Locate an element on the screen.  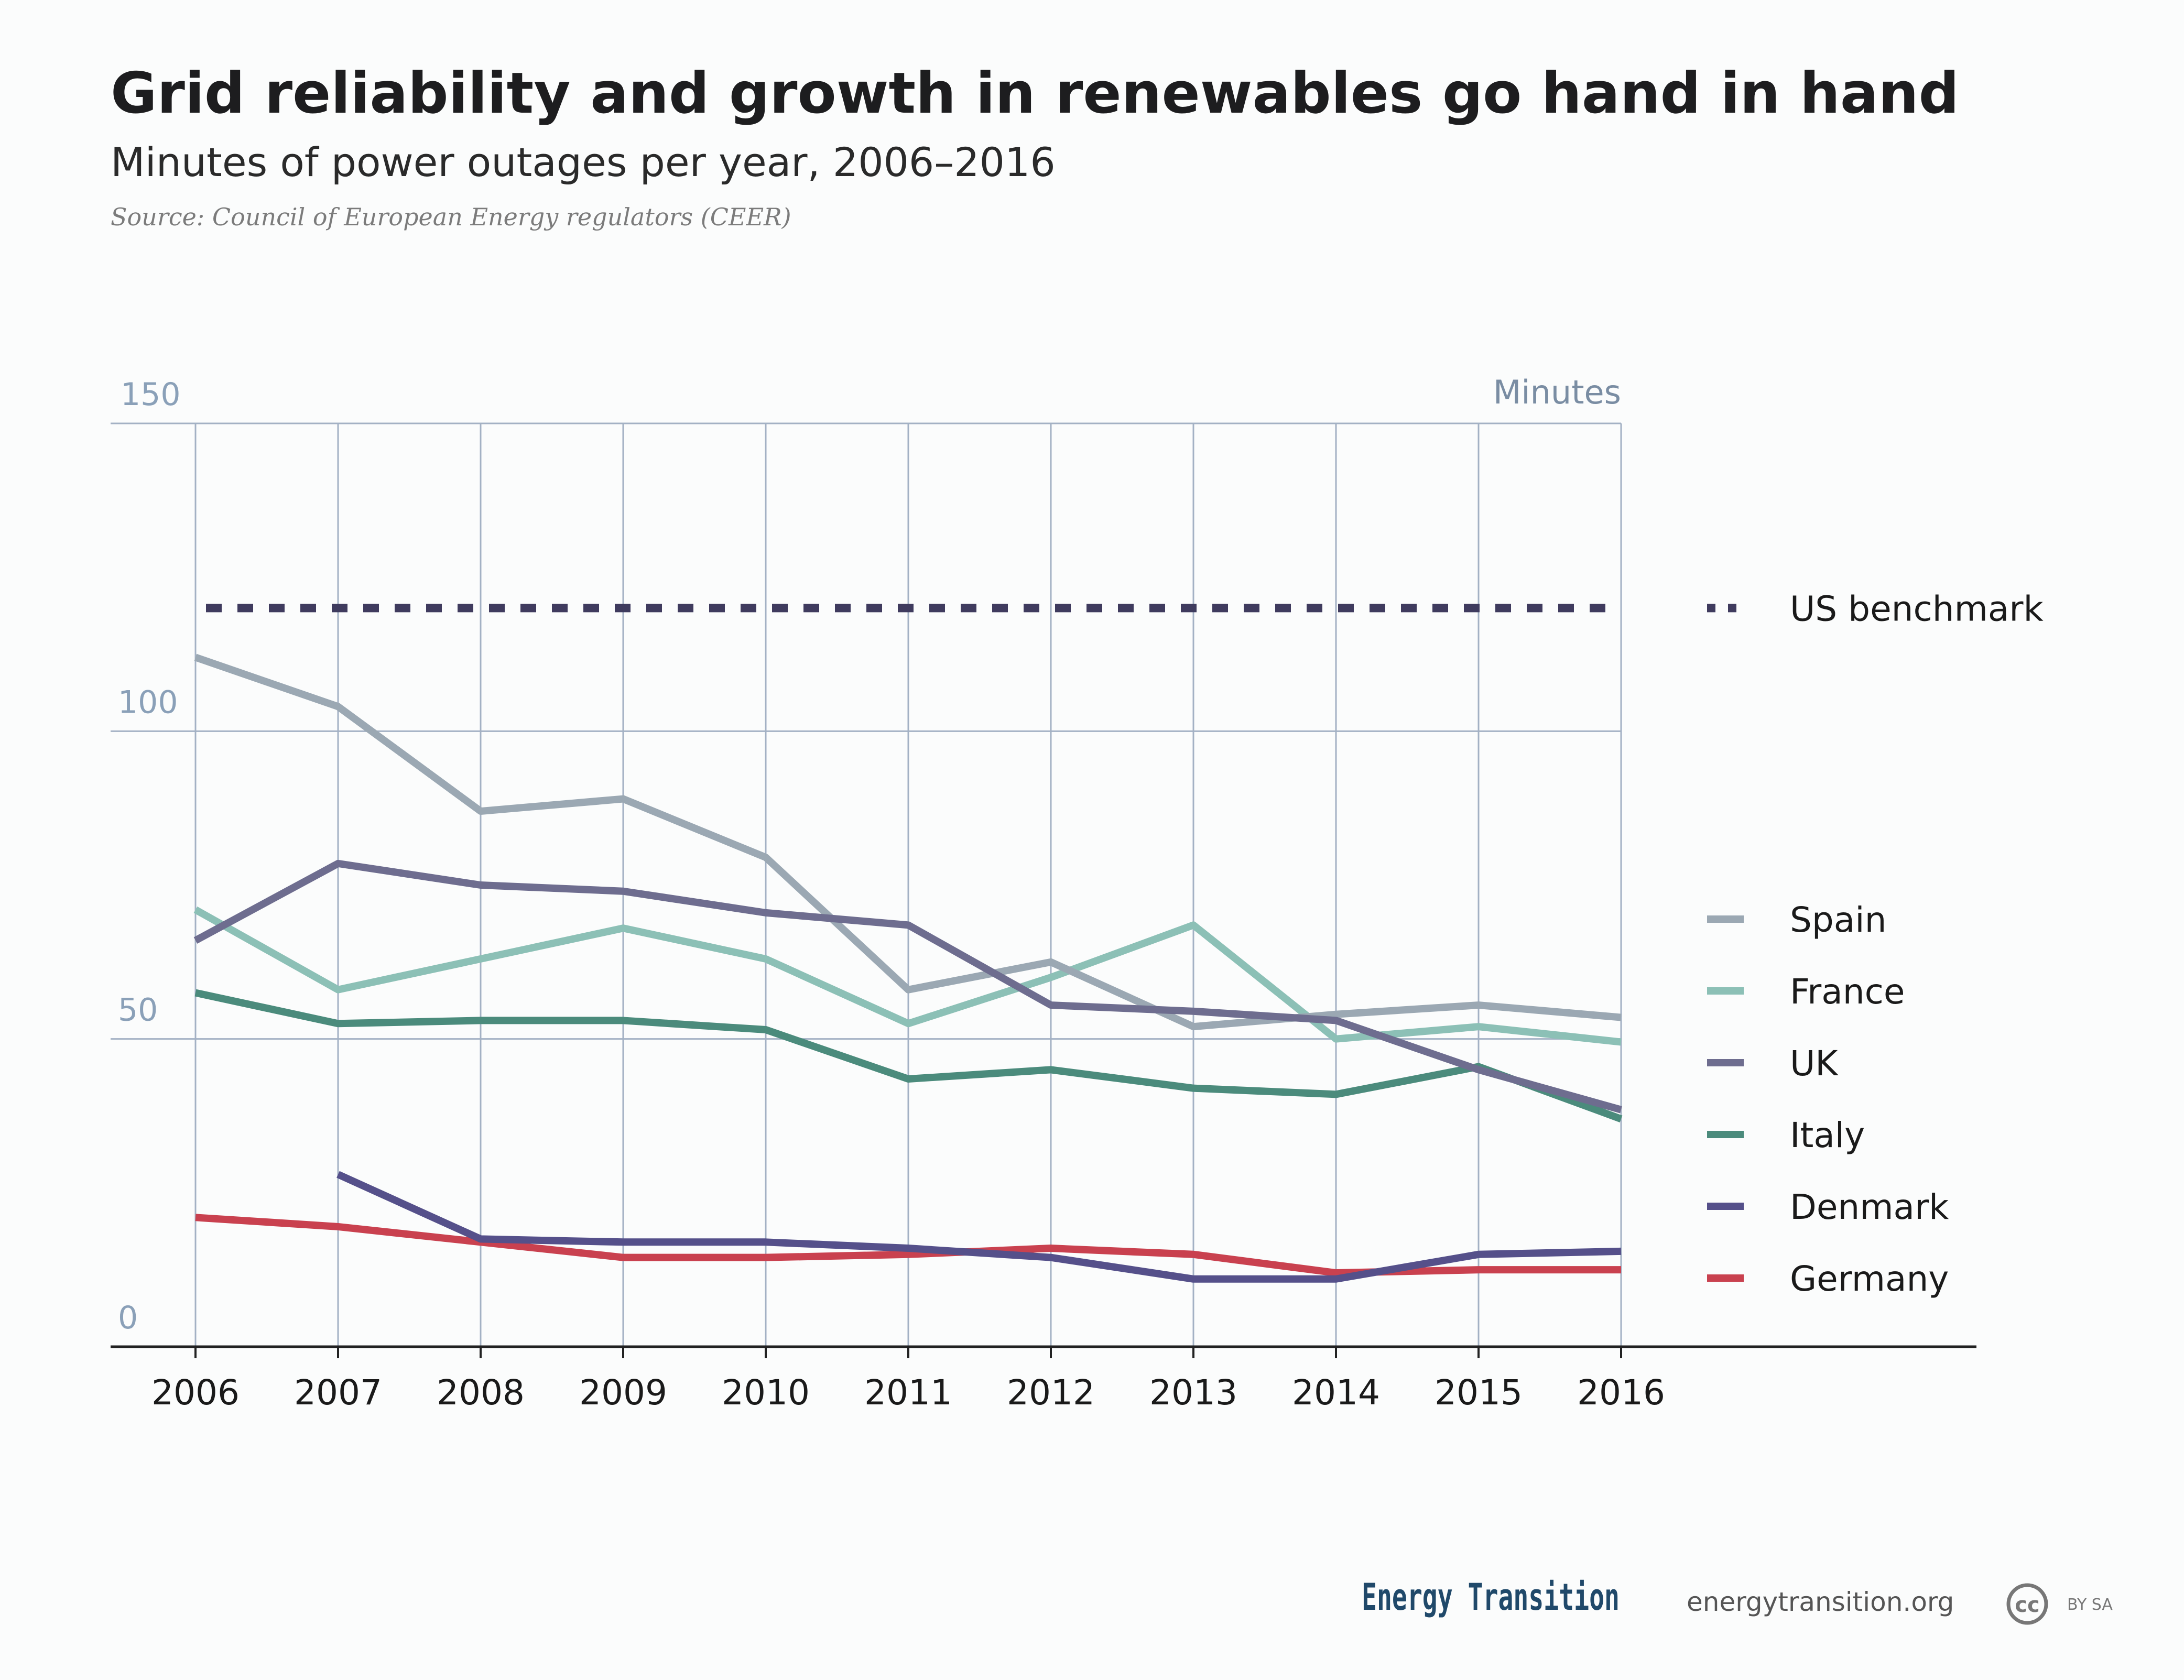
x-tick-label: 2014 is located at coordinates (1336, 1393).